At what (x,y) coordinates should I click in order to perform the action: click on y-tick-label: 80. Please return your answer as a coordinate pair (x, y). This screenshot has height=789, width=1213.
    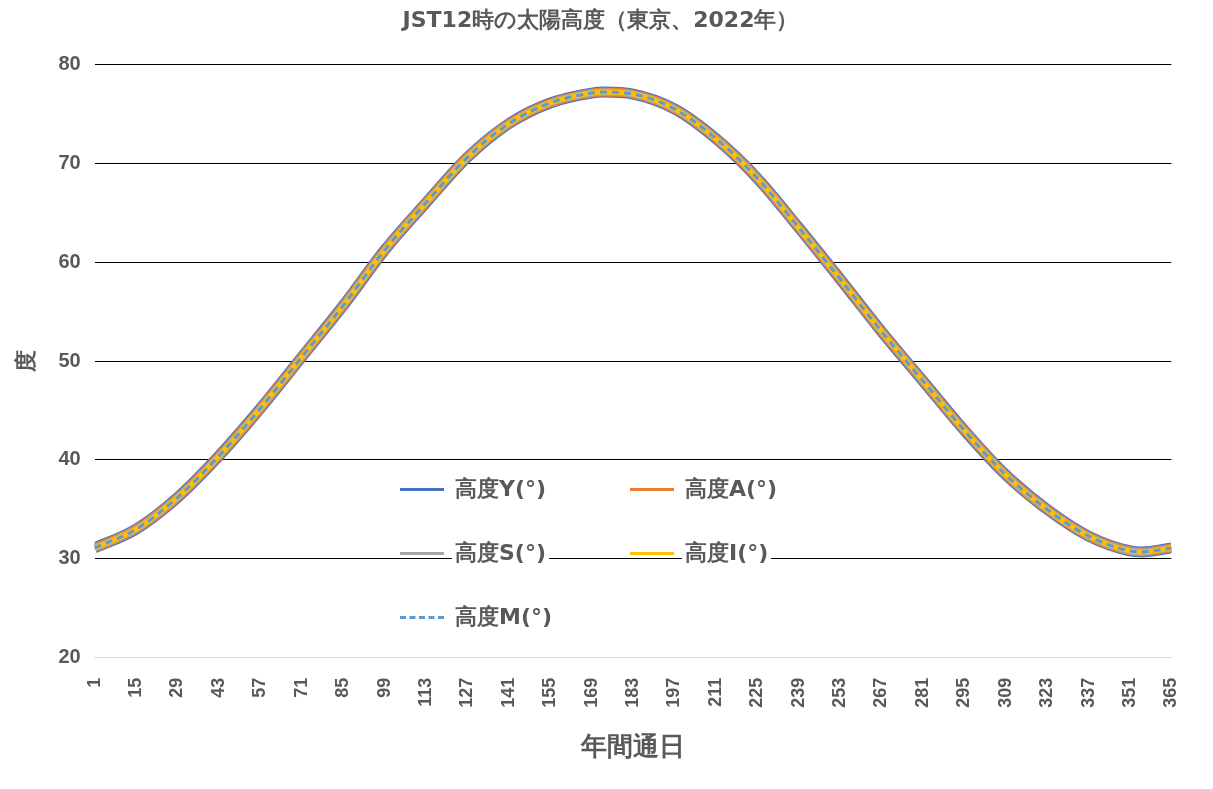
    Looking at the image, I should click on (69, 62).